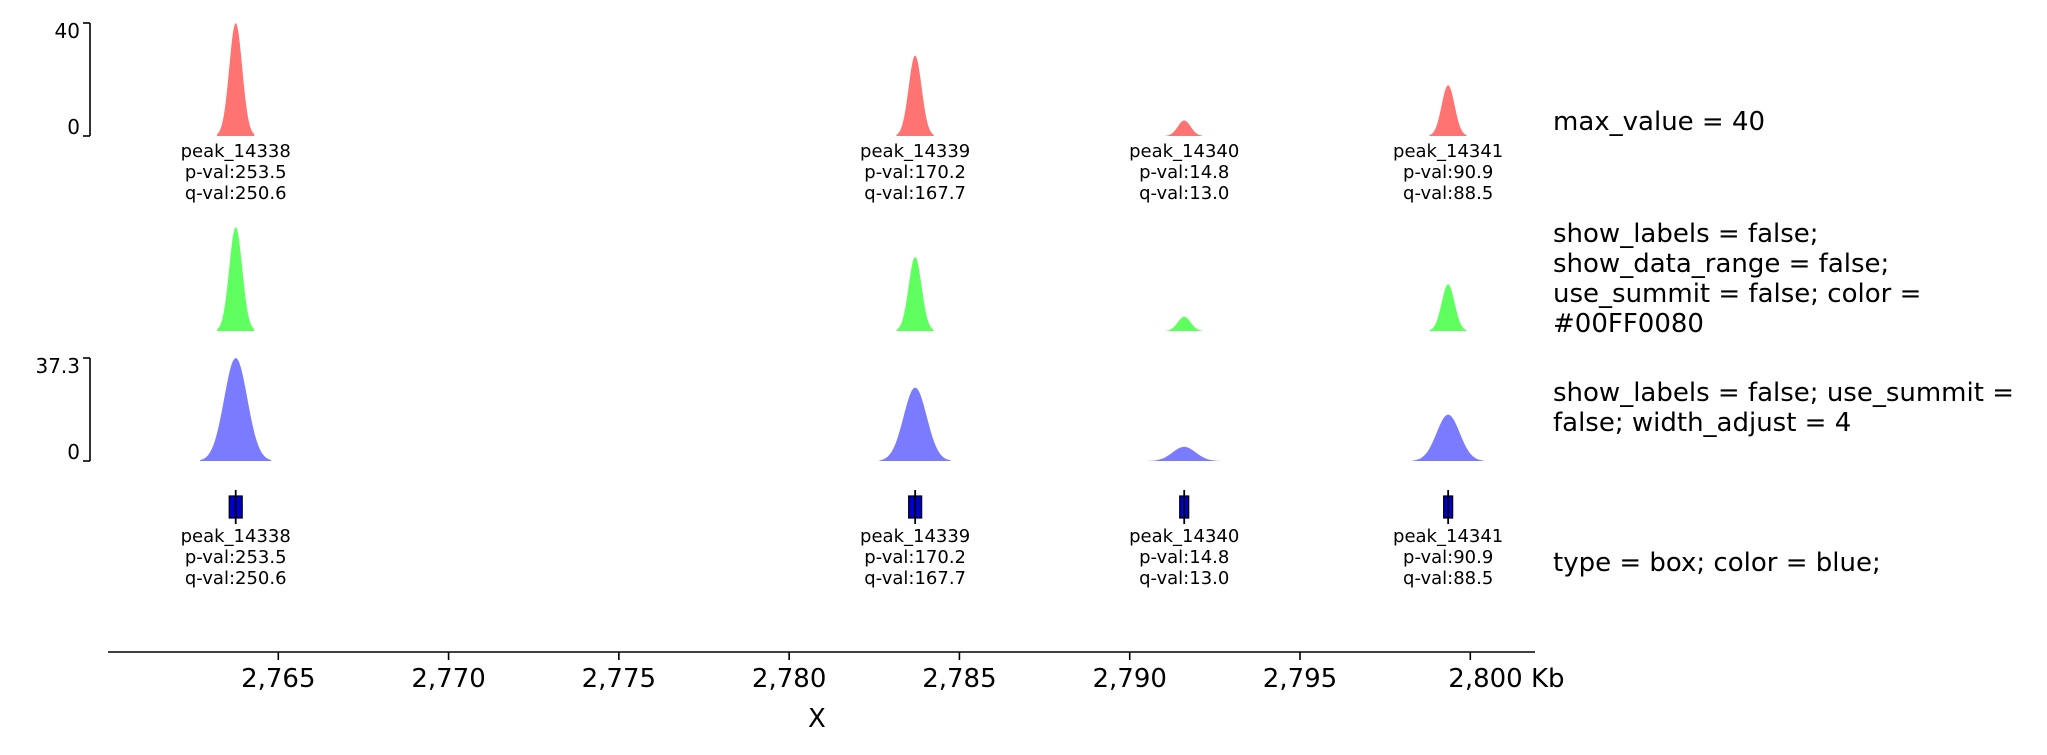  What do you see at coordinates (619, 679) in the screenshot?
I see `x-tick-label: 2,775` at bounding box center [619, 679].